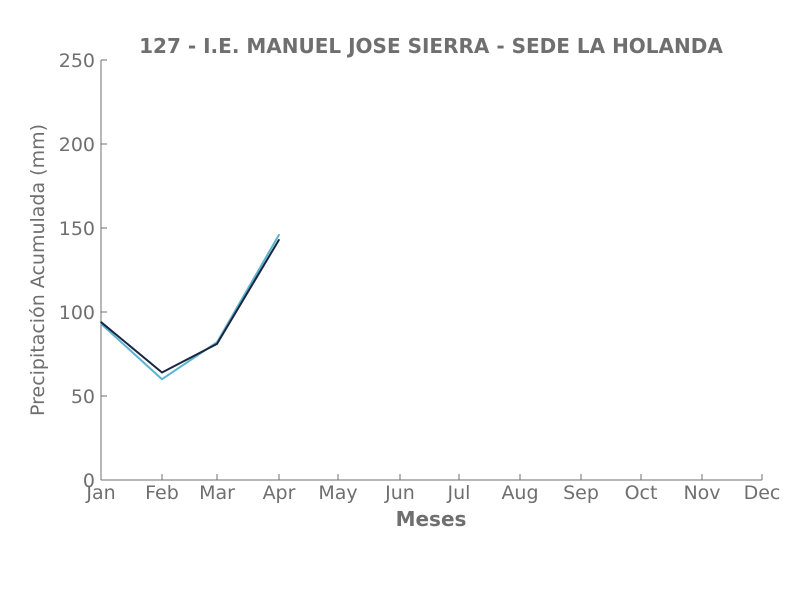 Image resolution: width=806 pixels, height=604 pixels. I want to click on y-tick-label: 250, so click(77, 61).